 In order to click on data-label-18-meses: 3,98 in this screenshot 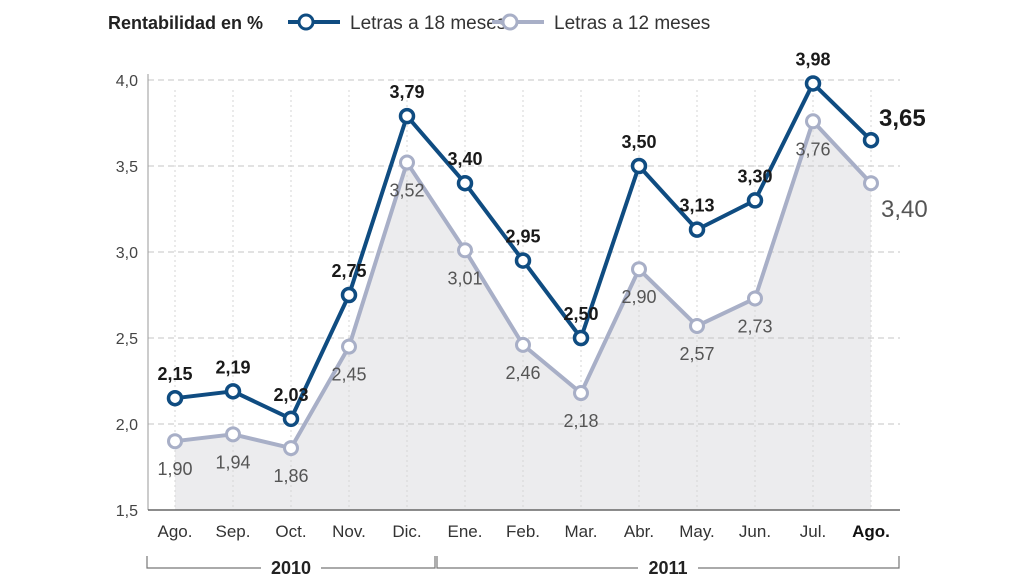, I will do `click(812, 59)`.